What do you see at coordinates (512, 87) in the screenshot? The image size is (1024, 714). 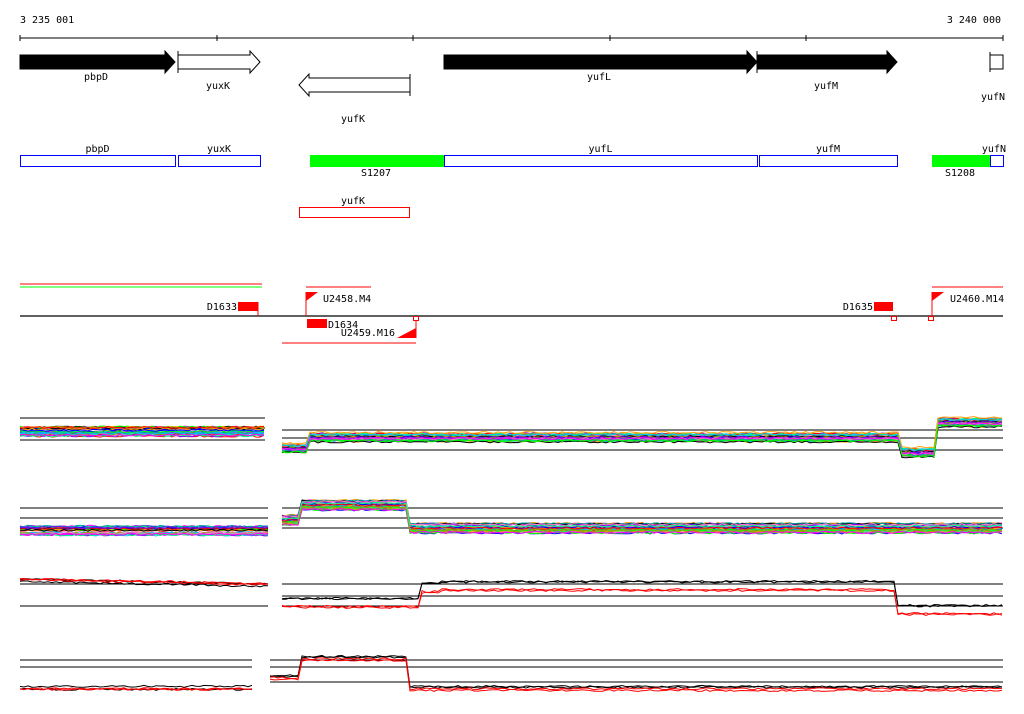 I see `gene-track: pbpD yuxK yufK yufL yufM yufN` at bounding box center [512, 87].